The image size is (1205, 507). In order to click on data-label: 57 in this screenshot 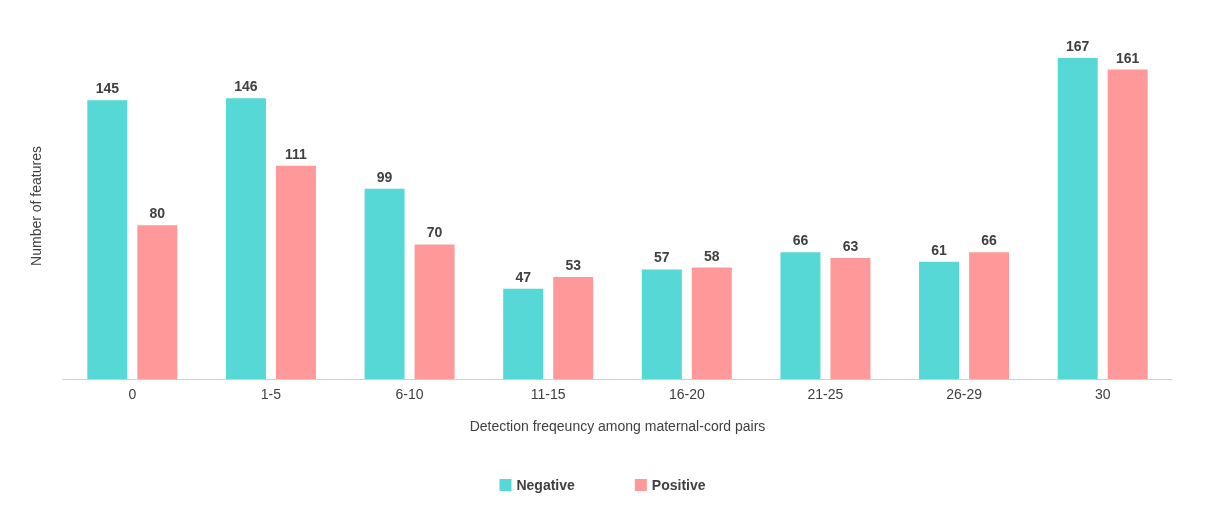, I will do `click(662, 257)`.